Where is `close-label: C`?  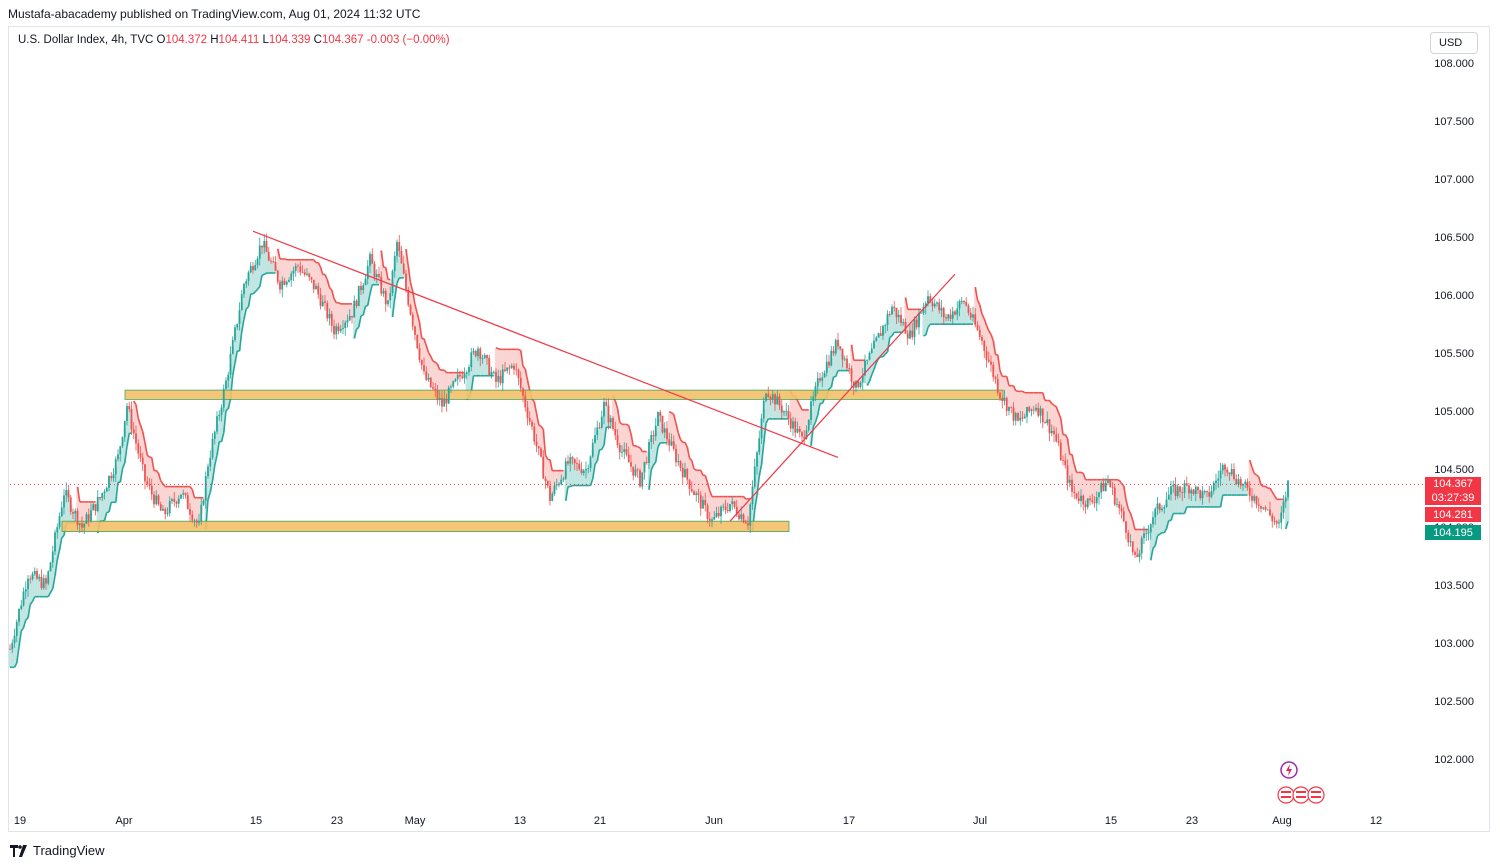
close-label: C is located at coordinates (317, 40).